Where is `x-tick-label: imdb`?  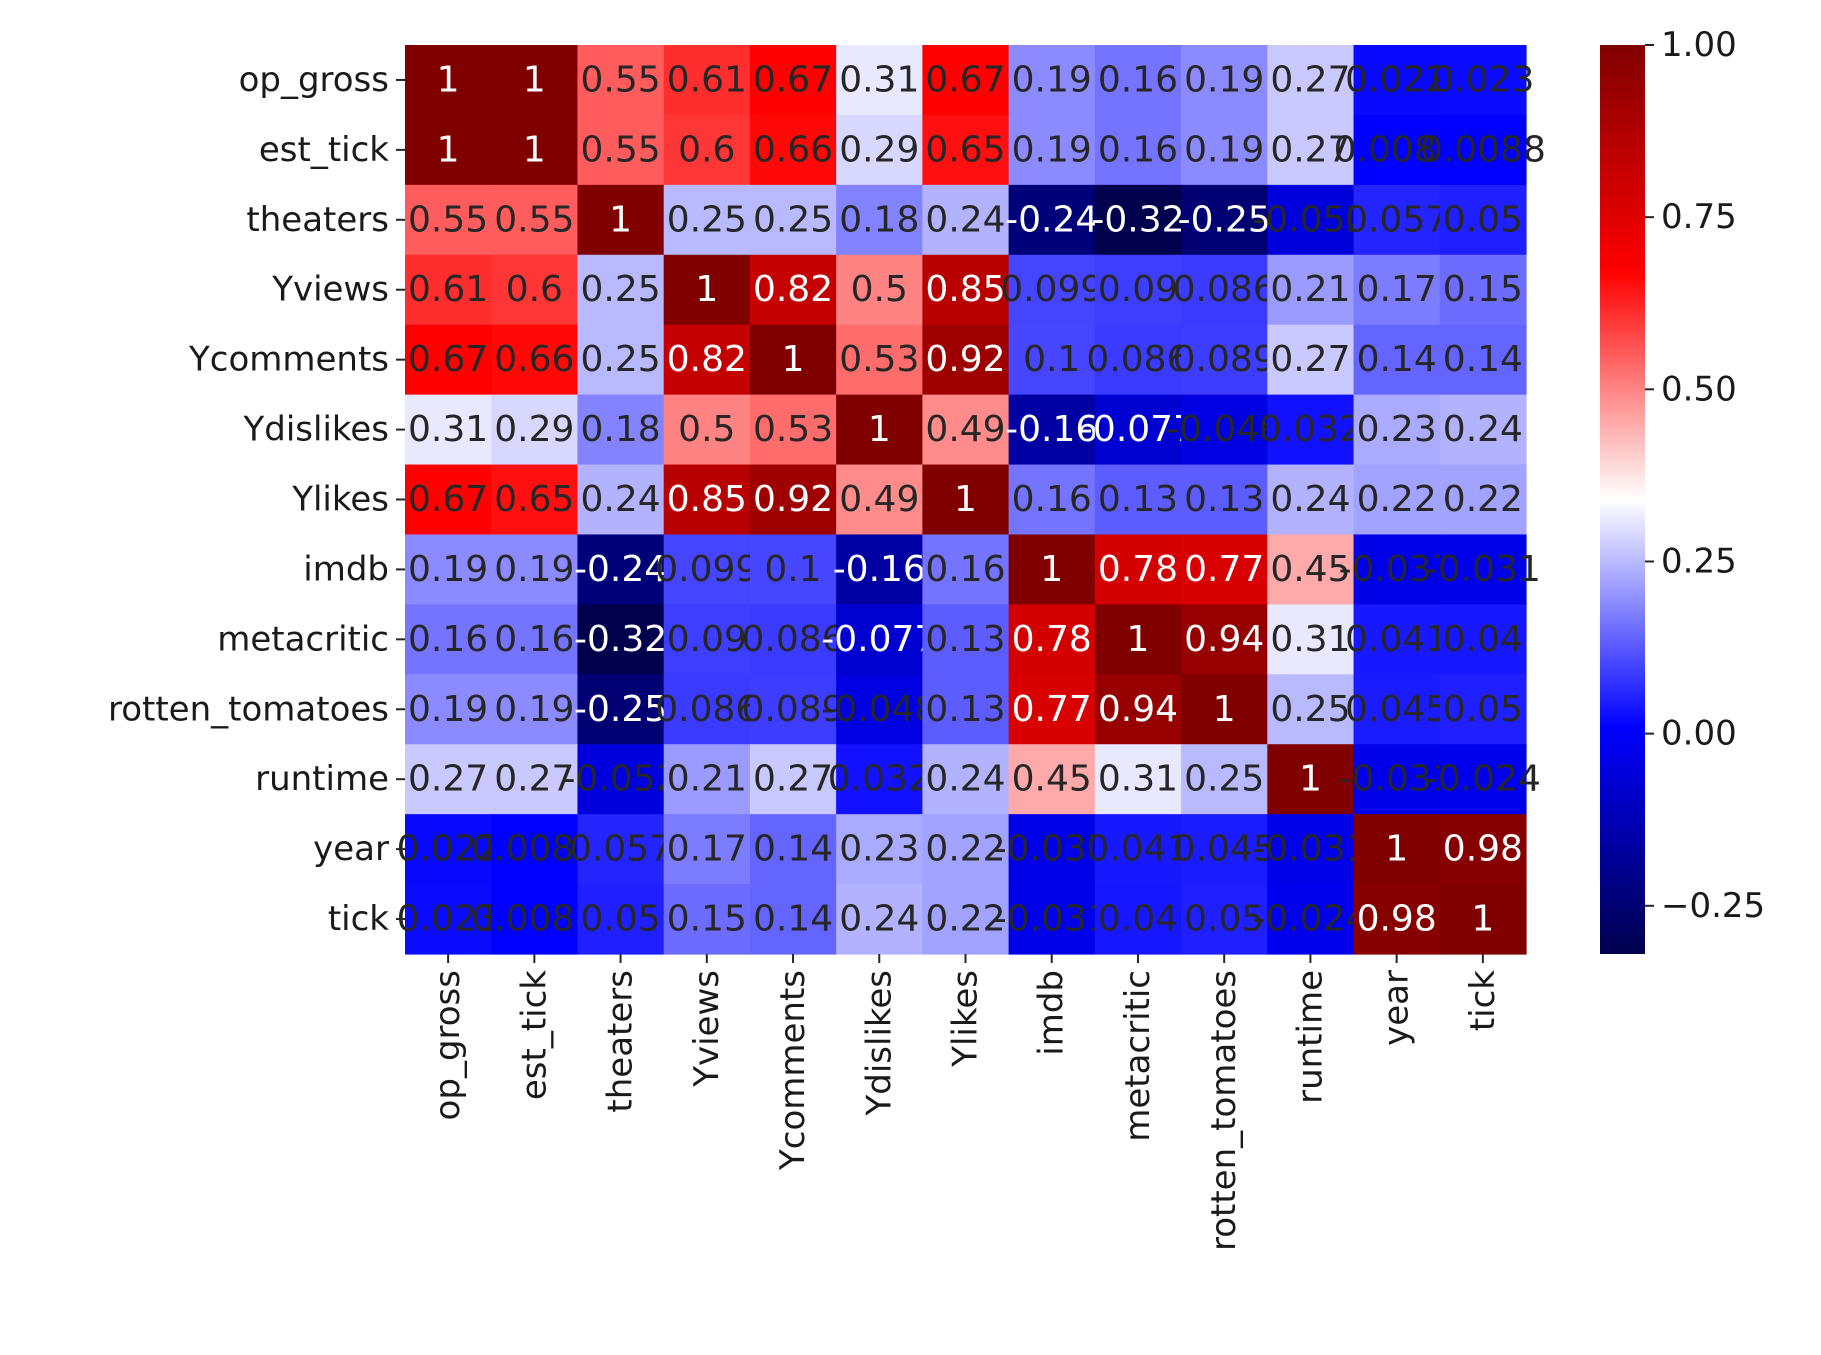 x-tick-label: imdb is located at coordinates (1052, 1013).